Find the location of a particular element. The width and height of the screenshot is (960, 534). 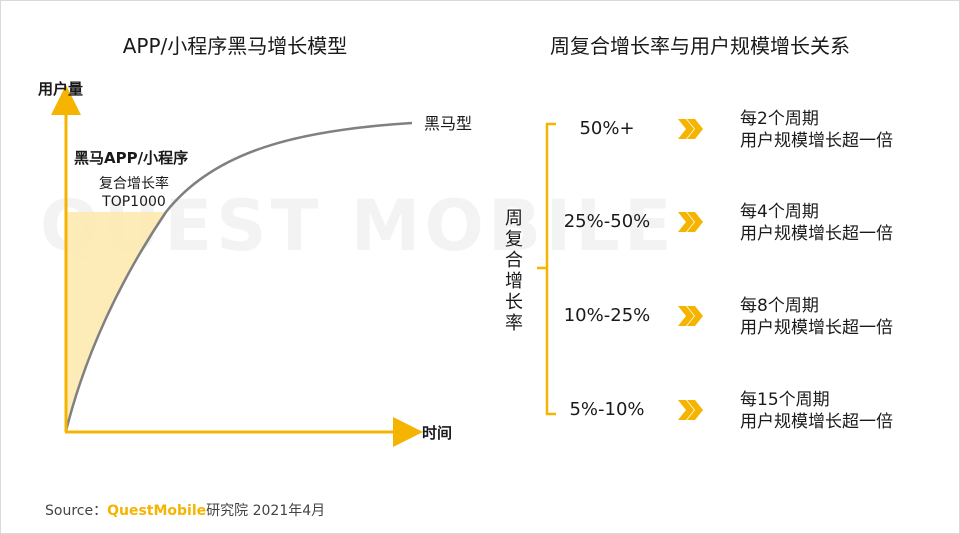

x-axis-label: 时间 is located at coordinates (437, 433).